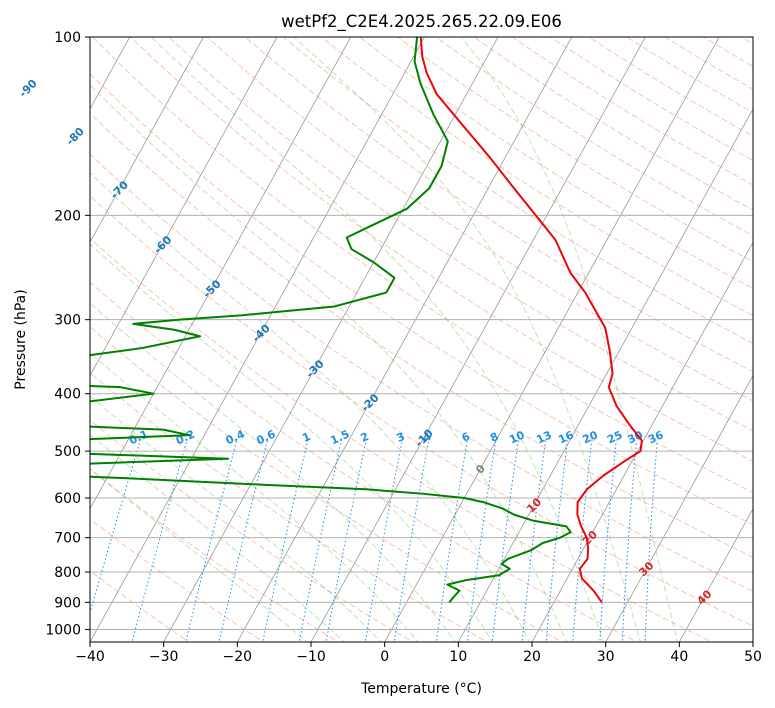  I want to click on y-tick-label: 800, so click(67, 573).